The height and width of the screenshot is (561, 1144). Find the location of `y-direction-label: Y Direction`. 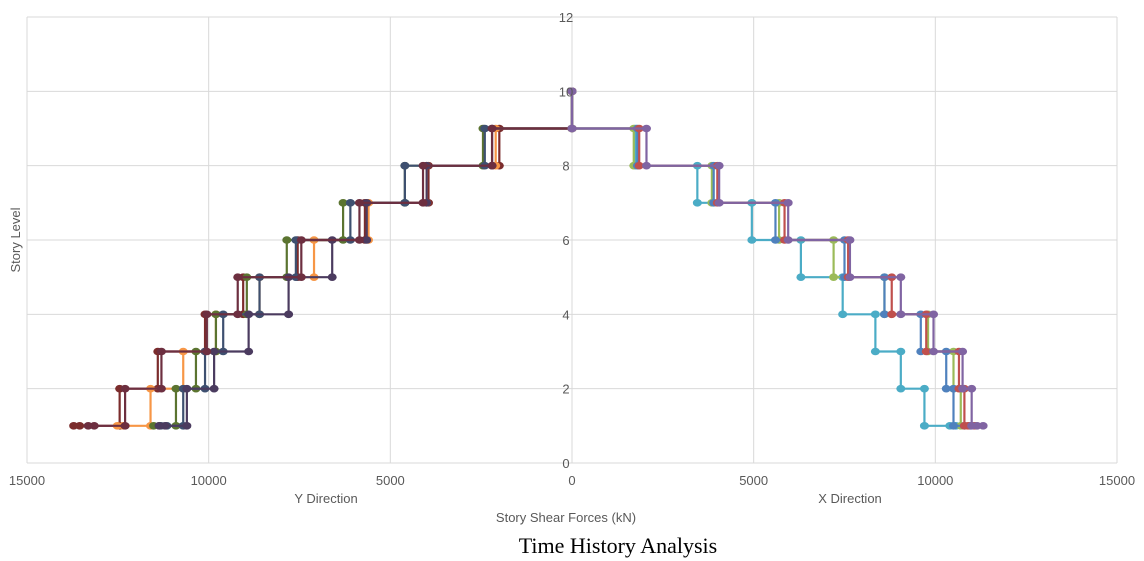

y-direction-label: Y Direction is located at coordinates (325, 498).